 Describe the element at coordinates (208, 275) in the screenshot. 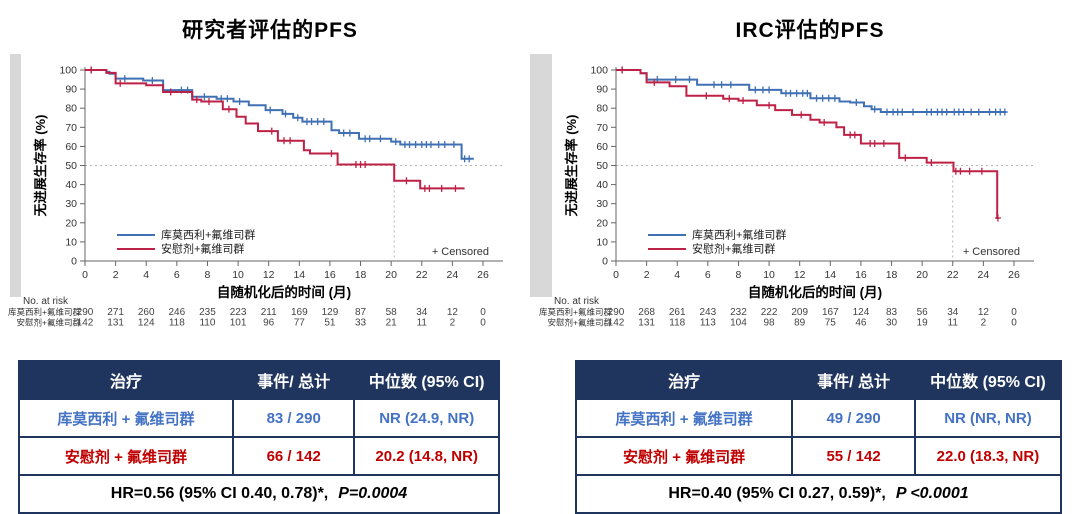

I see `x-tick-label: 8` at that location.